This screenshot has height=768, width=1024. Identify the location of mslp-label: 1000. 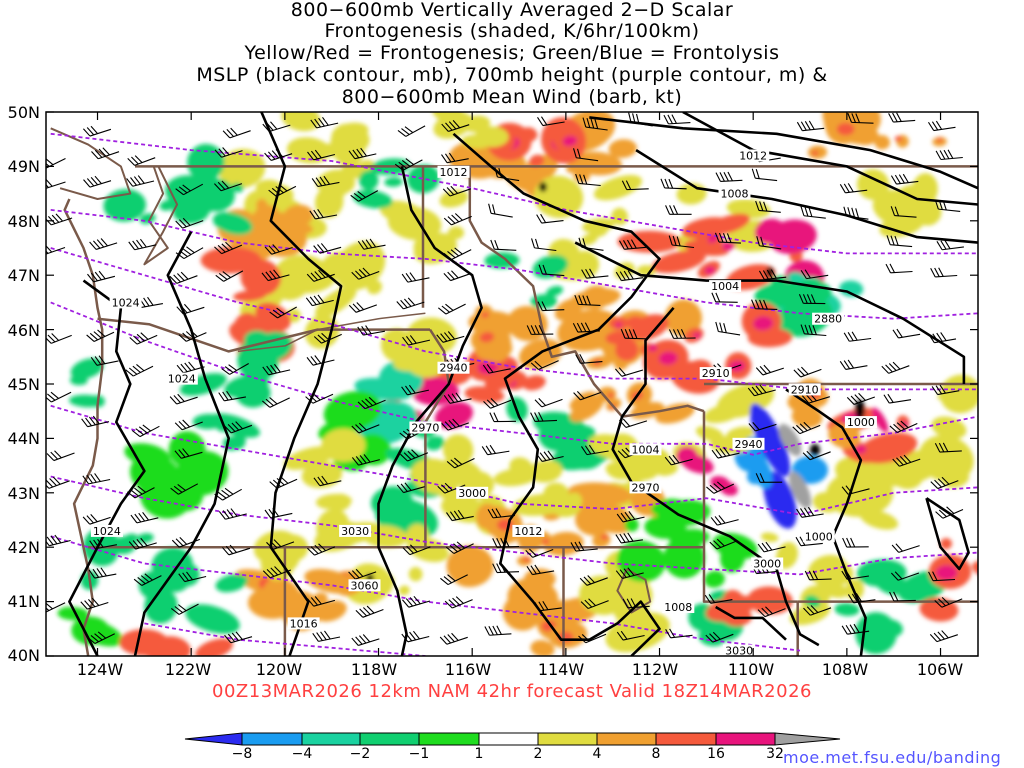
(861, 422).